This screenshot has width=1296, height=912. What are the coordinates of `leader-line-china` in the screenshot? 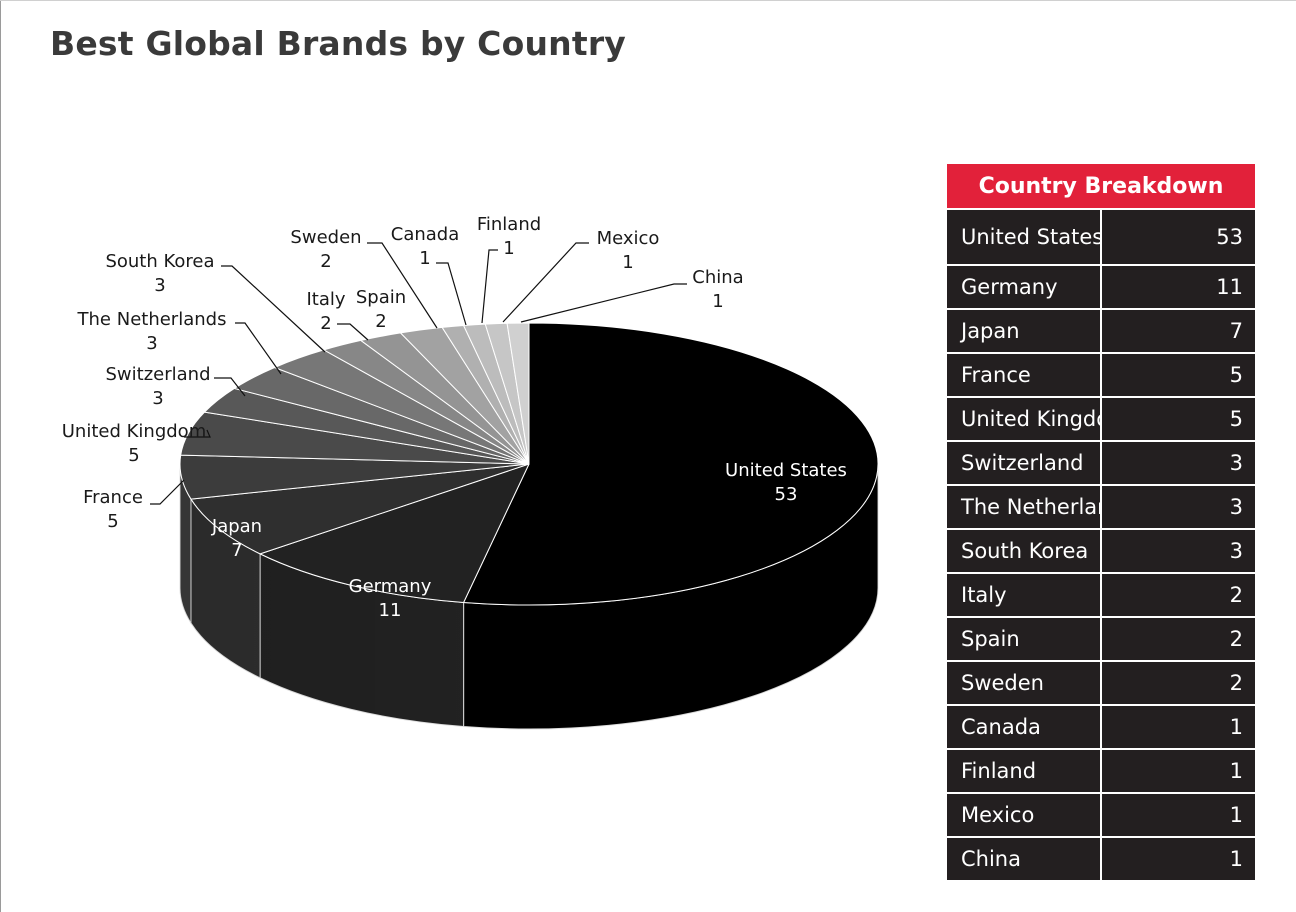 It's located at (603, 303).